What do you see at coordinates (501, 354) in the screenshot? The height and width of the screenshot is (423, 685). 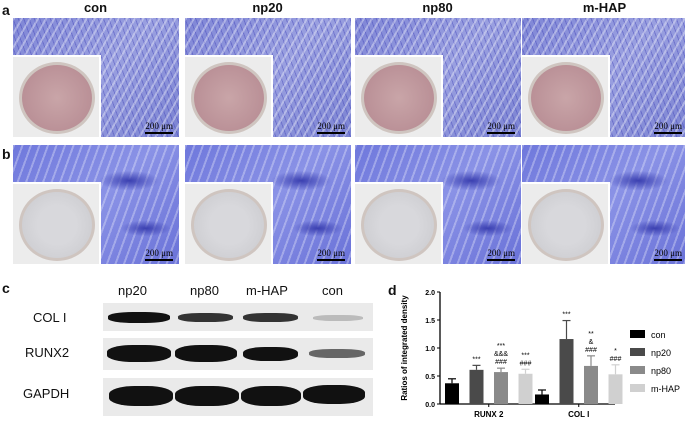 I see `significance-label: &&&` at bounding box center [501, 354].